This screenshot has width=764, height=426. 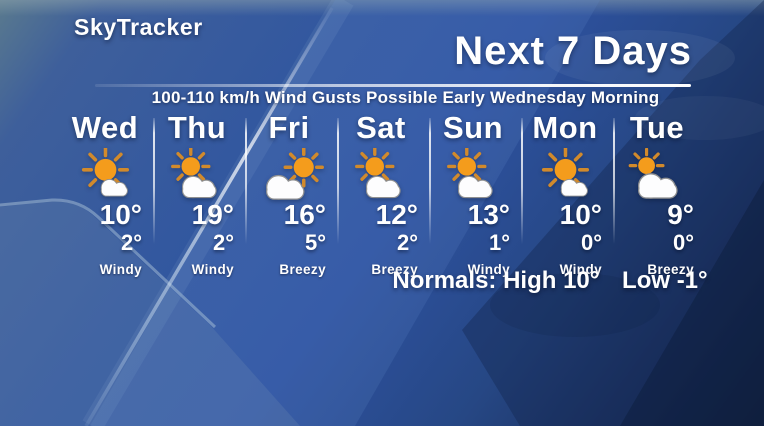 What do you see at coordinates (573, 51) in the screenshot?
I see `page-title: Next 7 Days` at bounding box center [573, 51].